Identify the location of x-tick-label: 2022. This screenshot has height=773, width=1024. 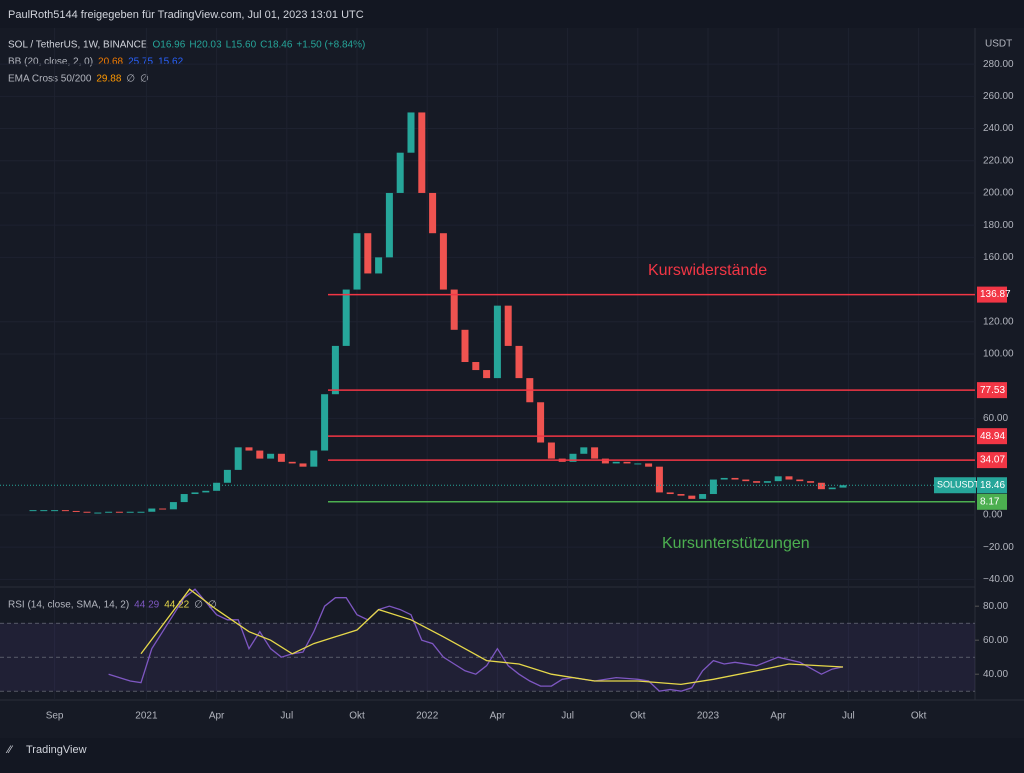
(427, 716).